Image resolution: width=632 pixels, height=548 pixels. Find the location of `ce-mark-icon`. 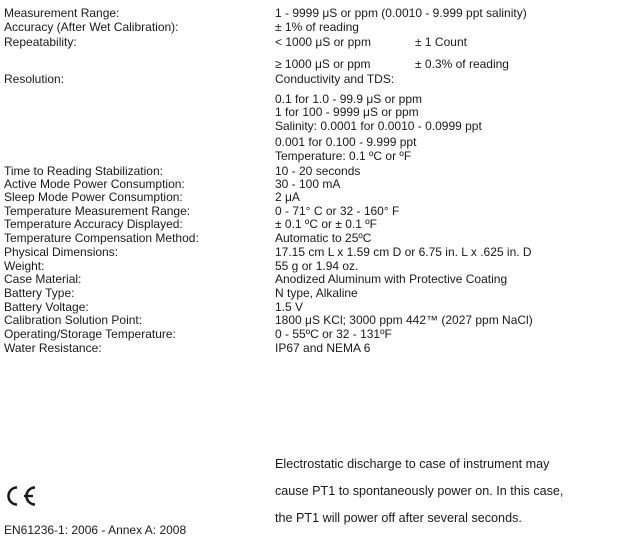

ce-mark-icon is located at coordinates (21, 496).